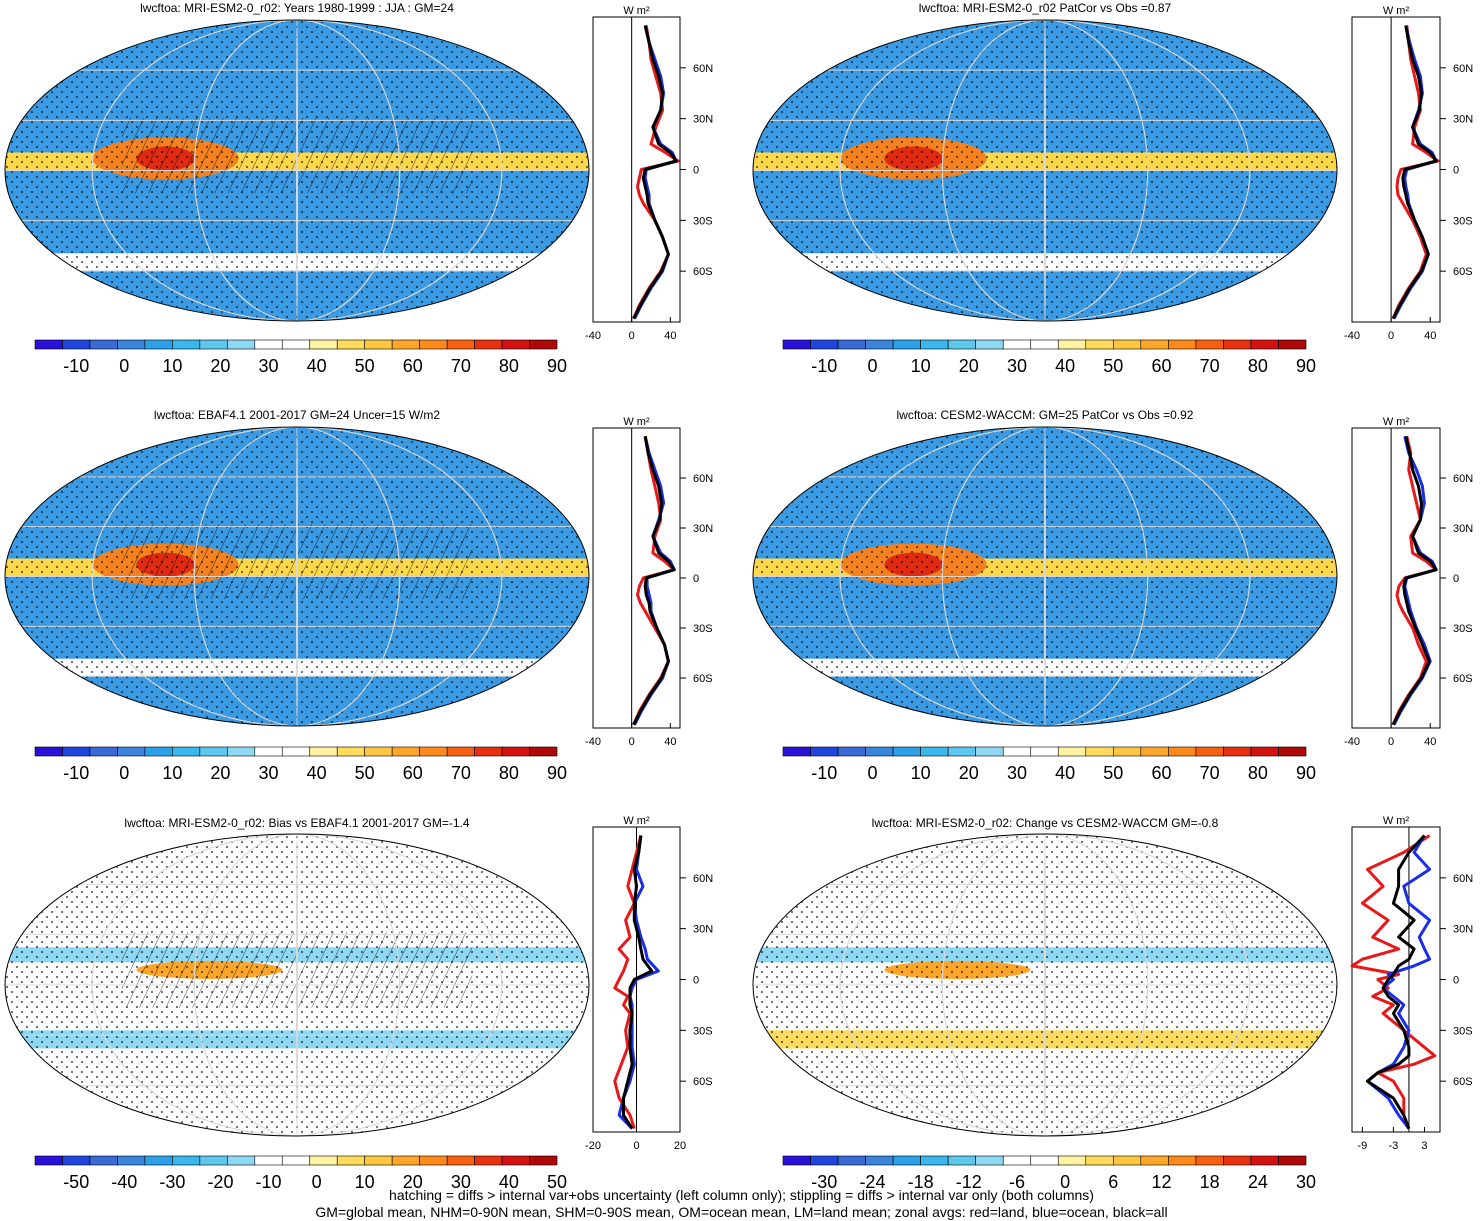 The image size is (1483, 1221). What do you see at coordinates (557, 366) in the screenshot?
I see `colorbar-label: 90` at bounding box center [557, 366].